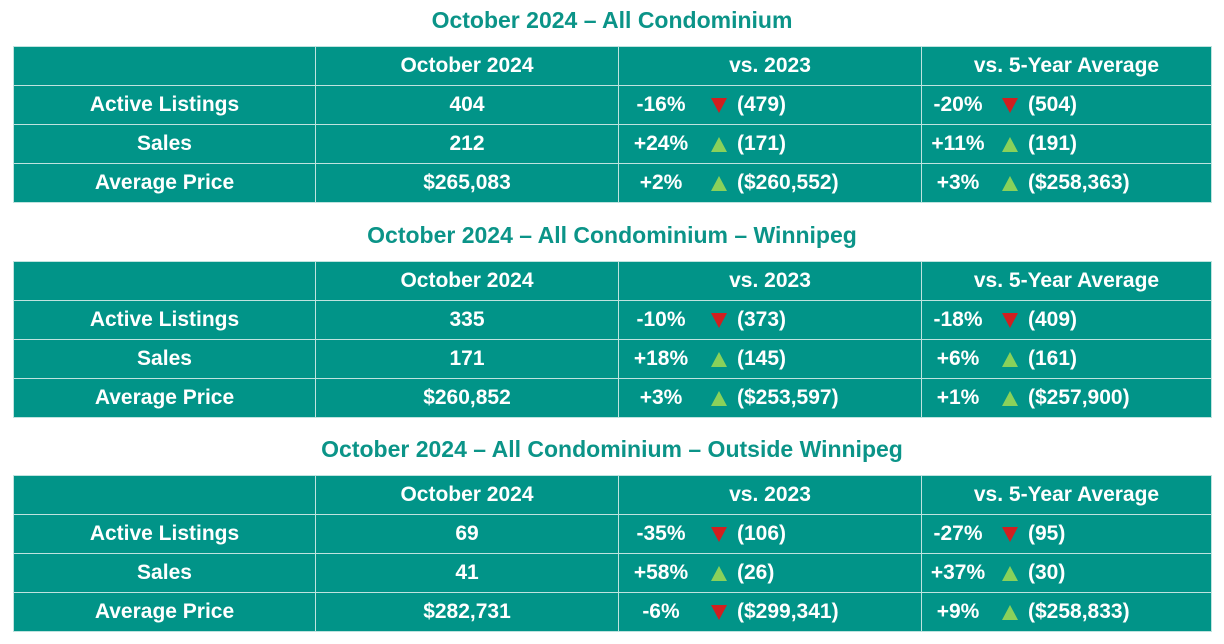 This screenshot has height=644, width=1224. I want to click on vs-prev-cell: -35% (106), so click(770, 534).